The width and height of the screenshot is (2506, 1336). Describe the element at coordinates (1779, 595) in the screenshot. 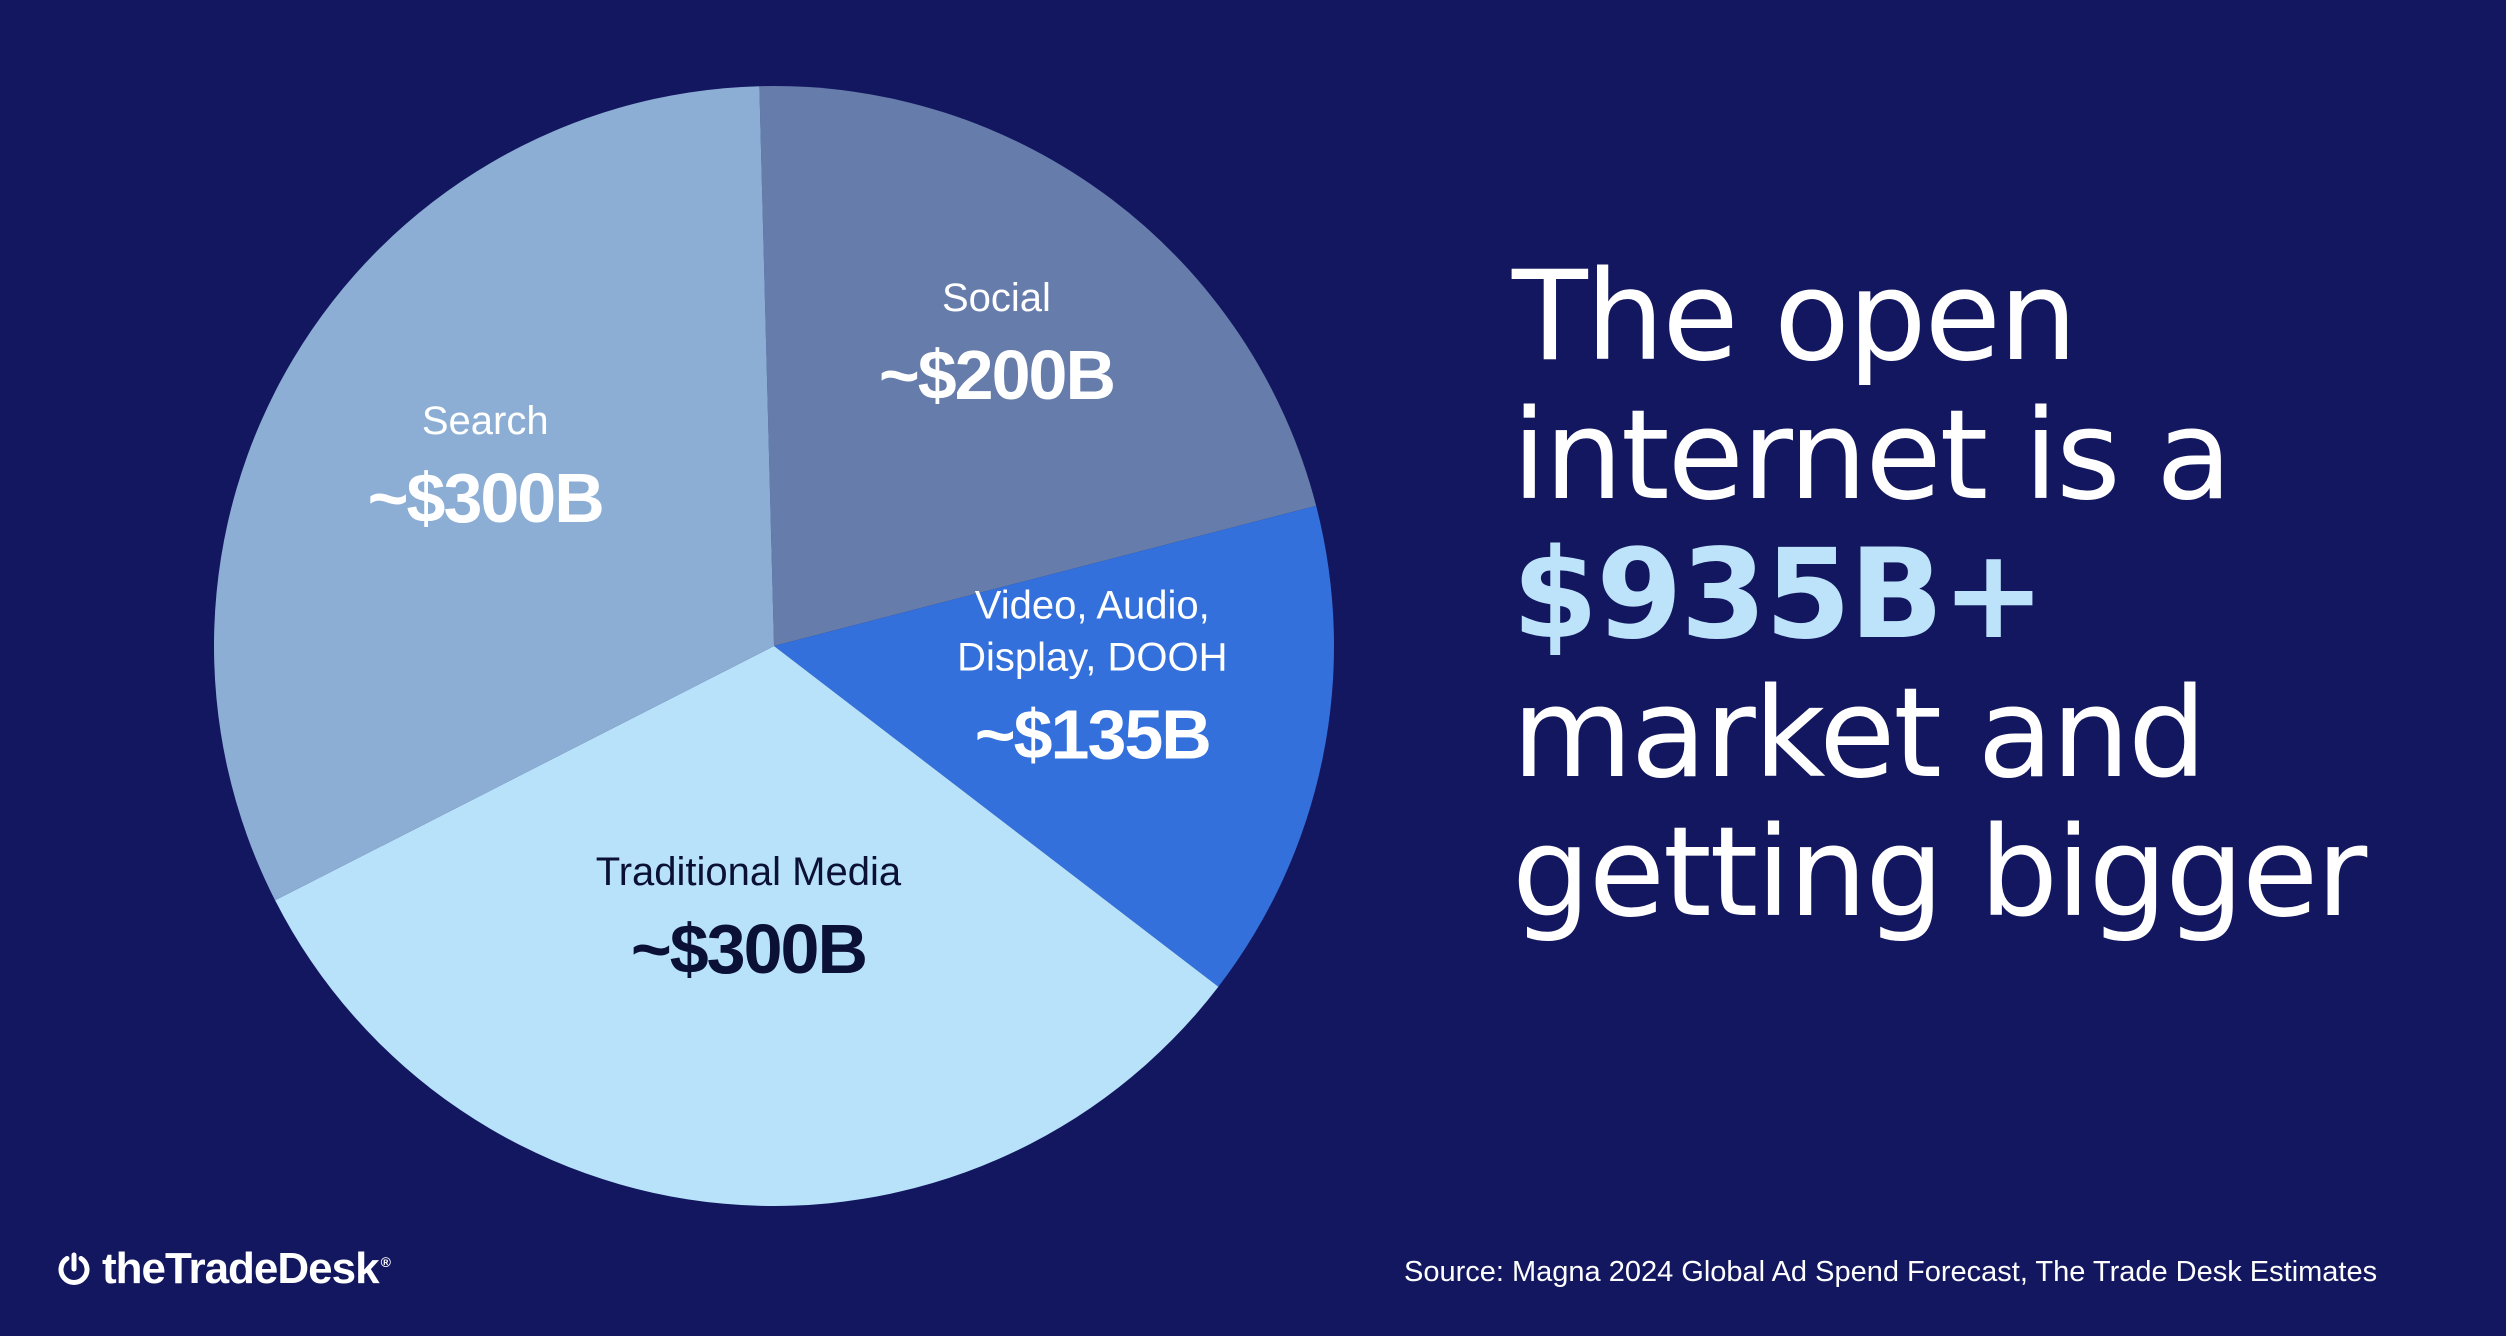

I see `headline-market-size: $935B+` at that location.